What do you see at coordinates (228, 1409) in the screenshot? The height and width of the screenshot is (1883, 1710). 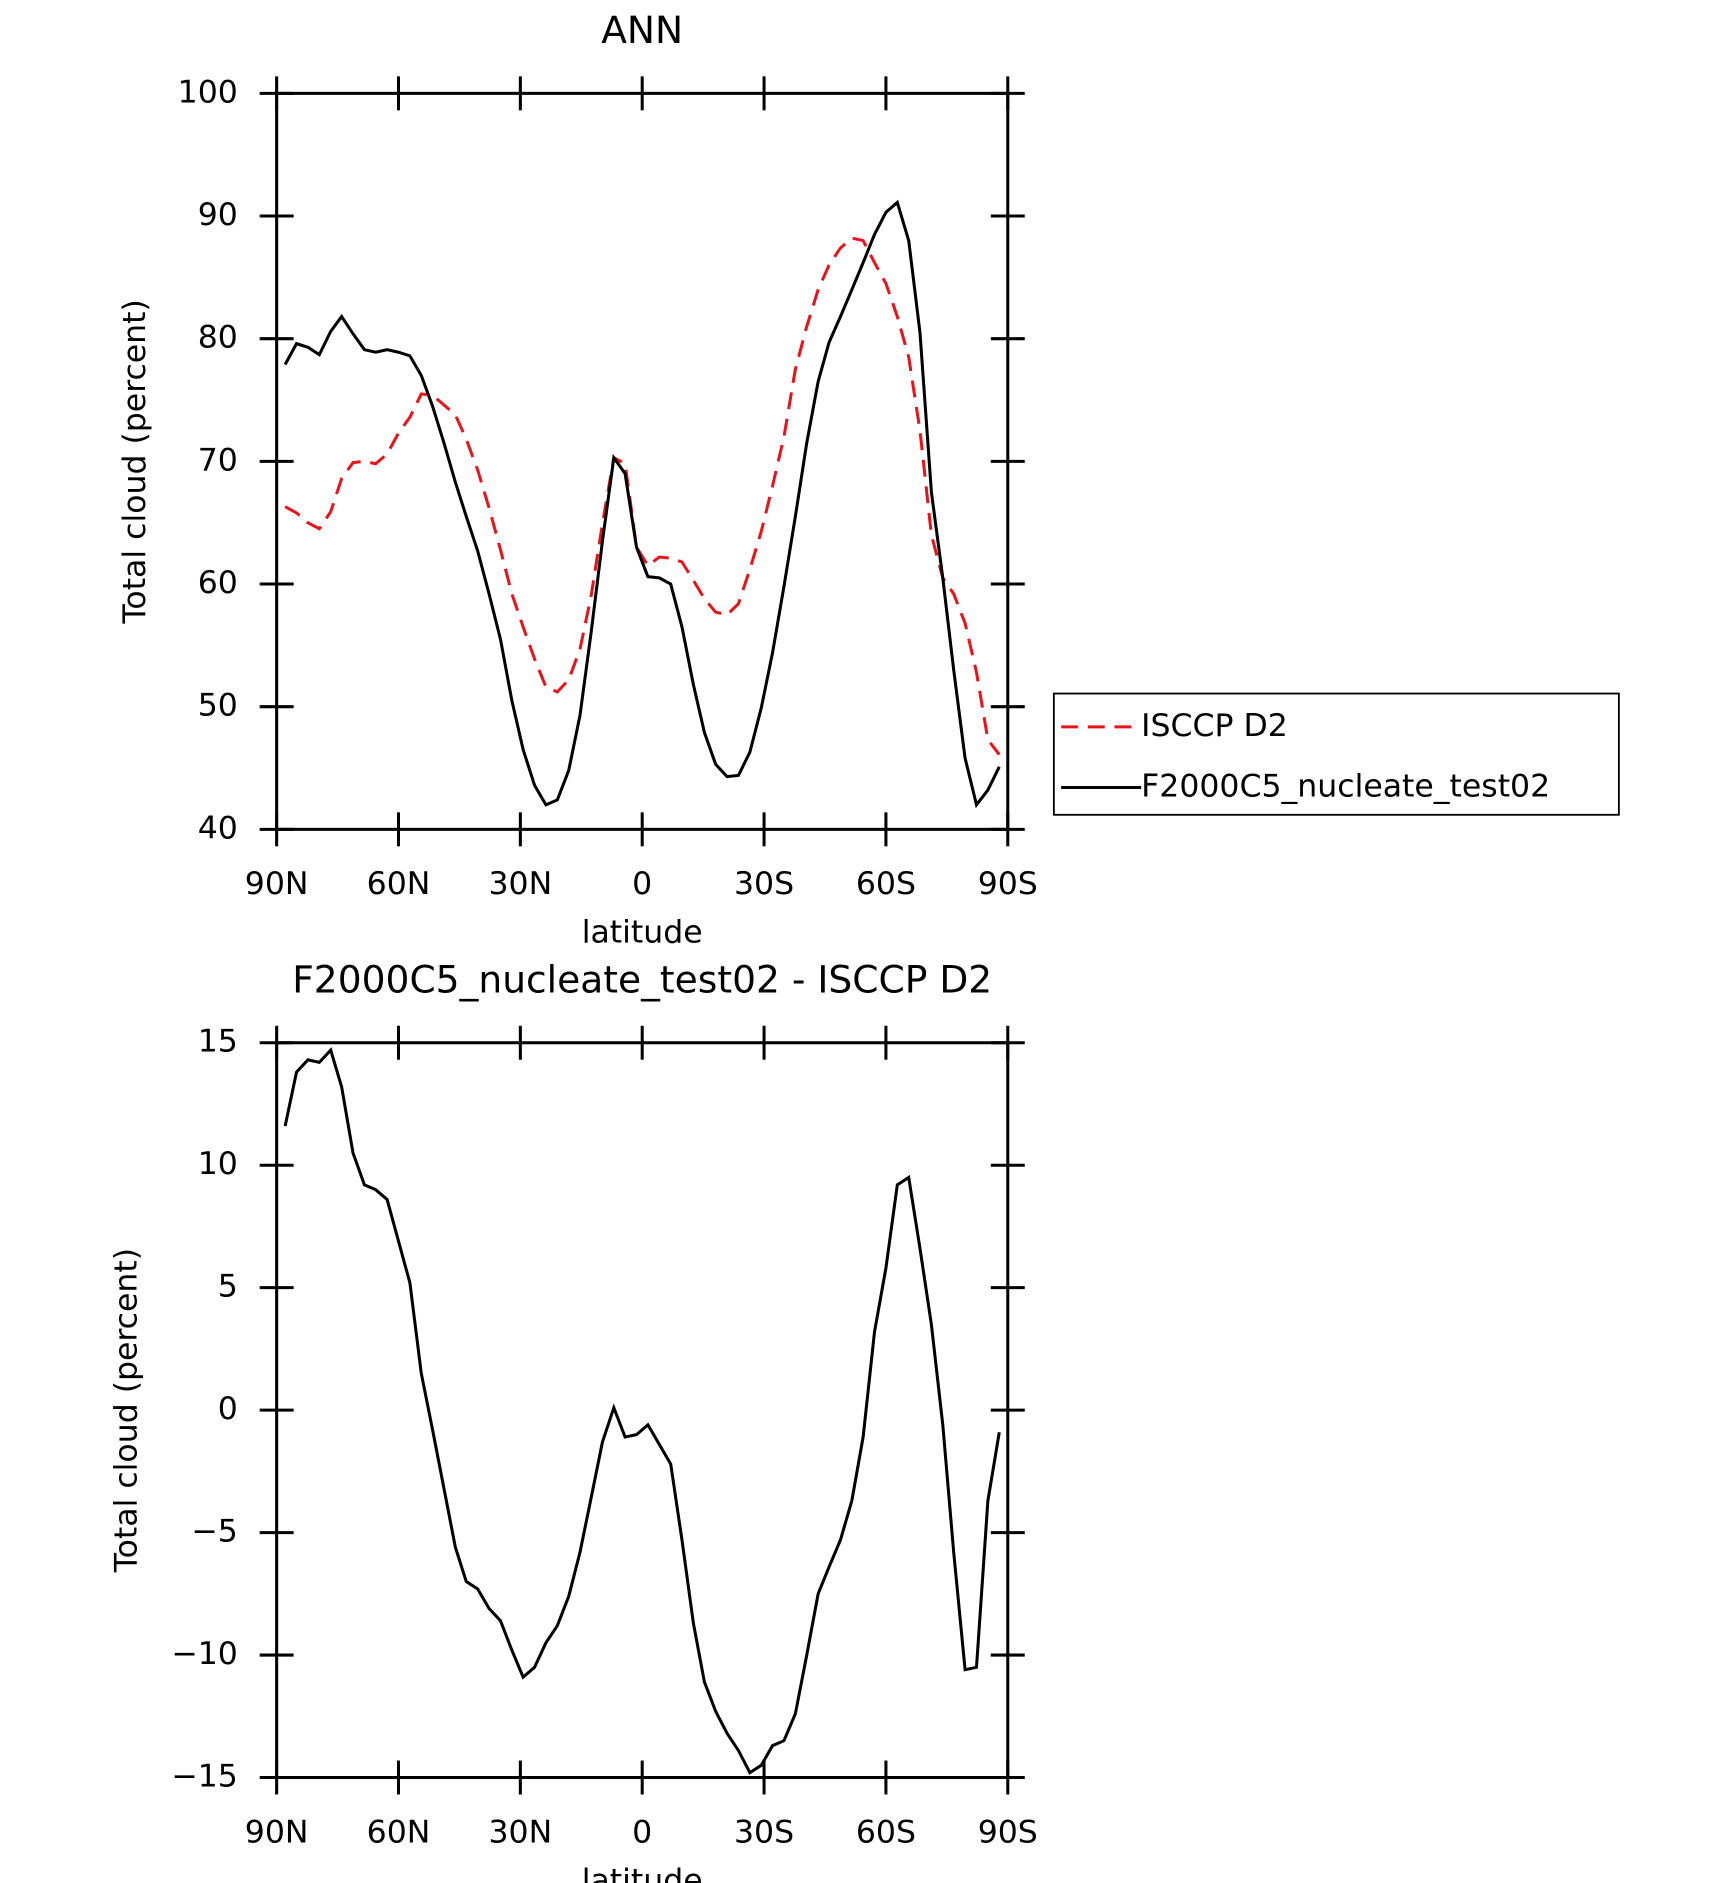 I see `y-tick-label: 0` at bounding box center [228, 1409].